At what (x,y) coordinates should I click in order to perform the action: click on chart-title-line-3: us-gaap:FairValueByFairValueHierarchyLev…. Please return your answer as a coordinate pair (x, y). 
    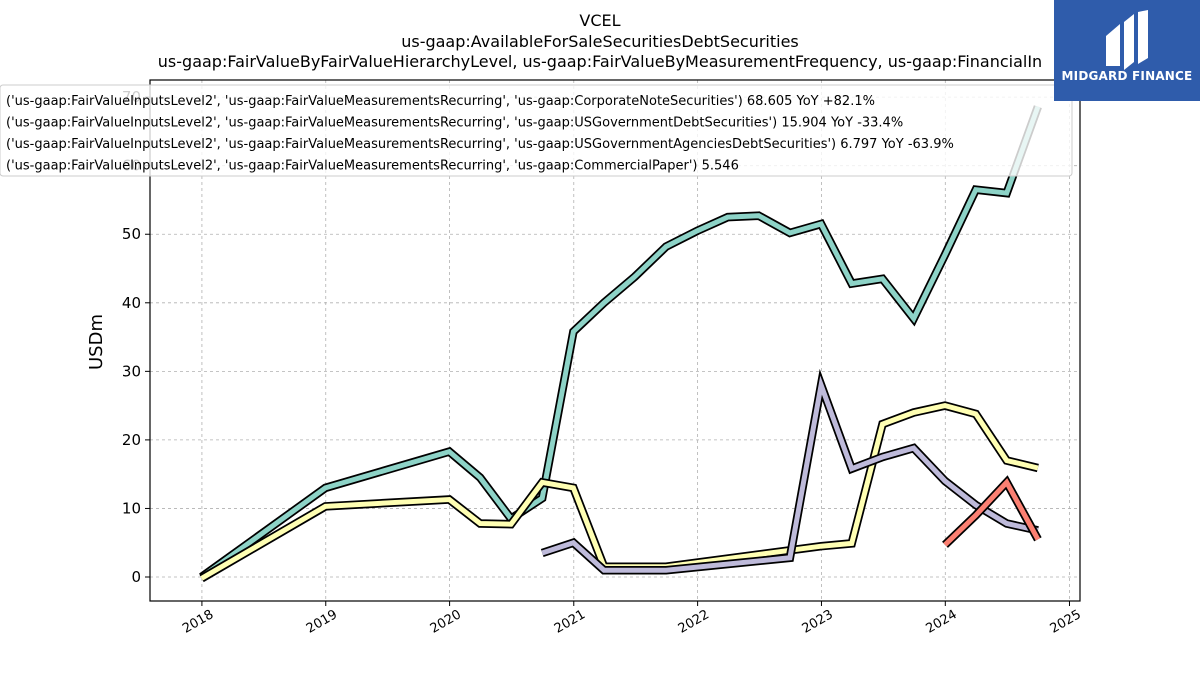
    Looking at the image, I should click on (600, 61).